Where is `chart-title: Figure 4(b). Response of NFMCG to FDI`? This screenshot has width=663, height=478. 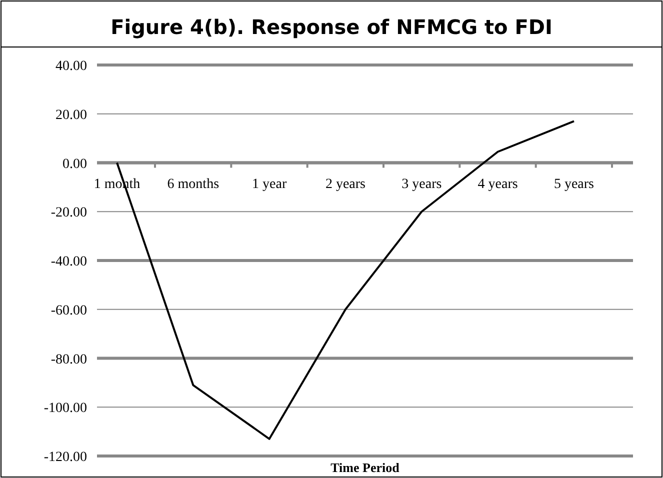
chart-title: Figure 4(b). Response of NFMCG to FDI is located at coordinates (331, 27).